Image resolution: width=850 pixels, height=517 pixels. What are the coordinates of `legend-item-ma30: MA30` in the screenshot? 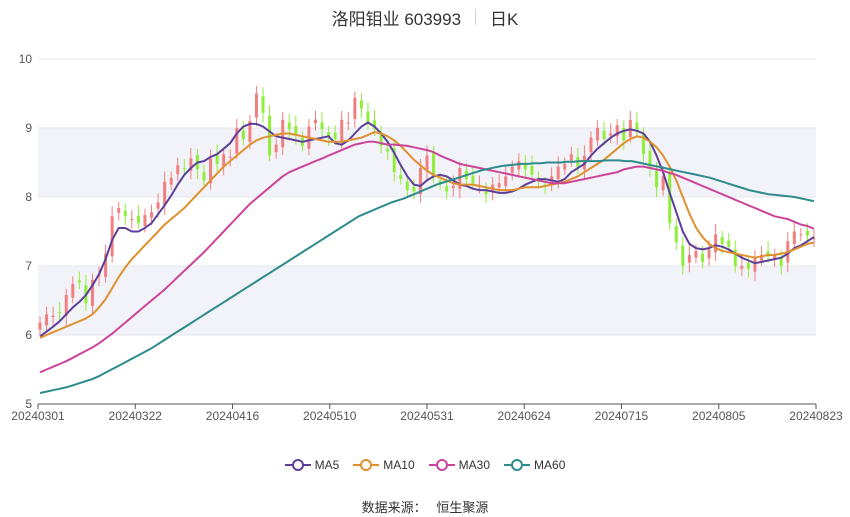 It's located at (459, 465).